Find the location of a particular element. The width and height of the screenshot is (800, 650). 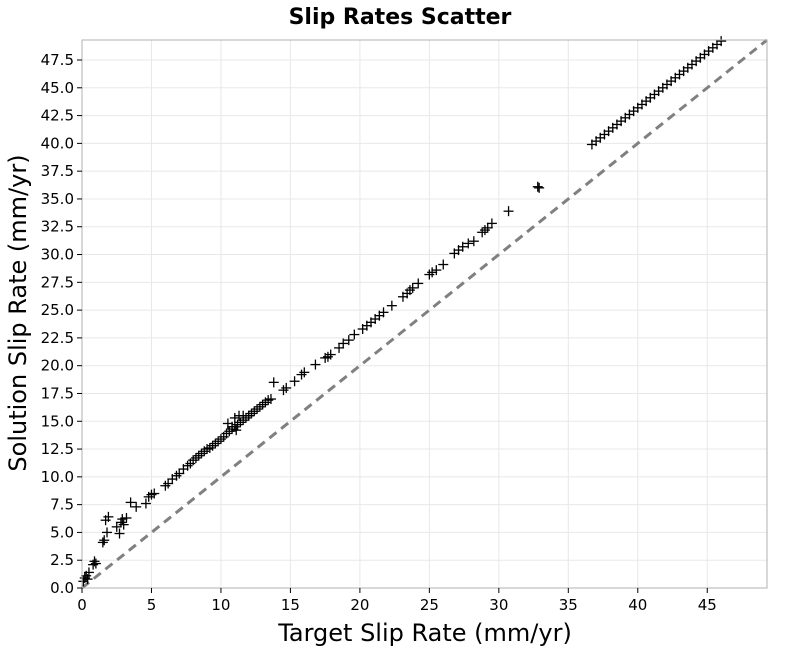

y-tick-label: 12.5 is located at coordinates (57, 449).